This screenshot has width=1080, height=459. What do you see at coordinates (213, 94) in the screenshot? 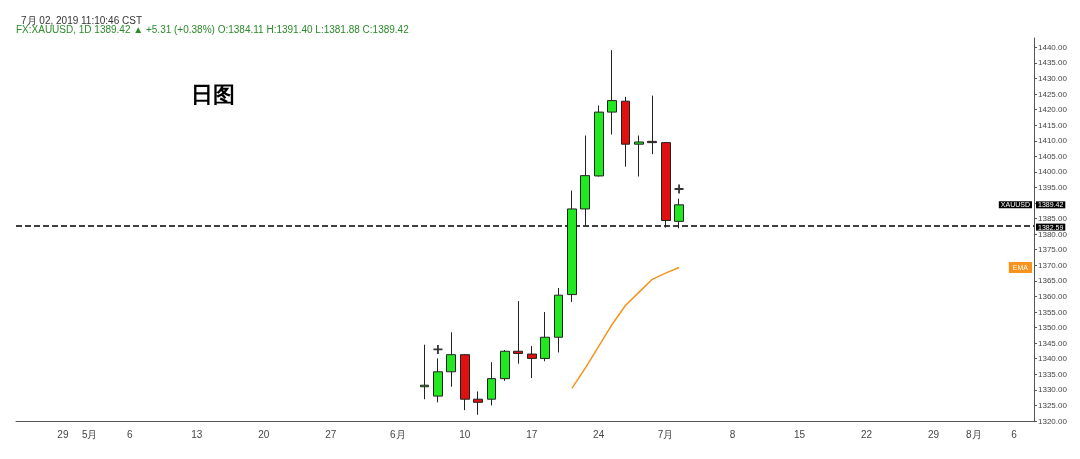
I see `text: 日图` at bounding box center [213, 94].